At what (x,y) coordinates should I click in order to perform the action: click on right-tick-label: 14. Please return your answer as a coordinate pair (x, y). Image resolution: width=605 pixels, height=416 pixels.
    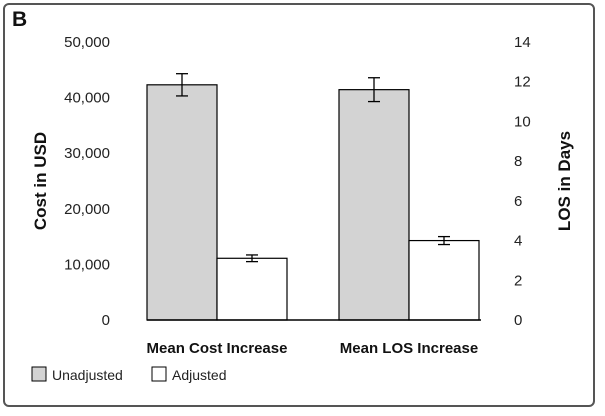
    Looking at the image, I should click on (522, 42).